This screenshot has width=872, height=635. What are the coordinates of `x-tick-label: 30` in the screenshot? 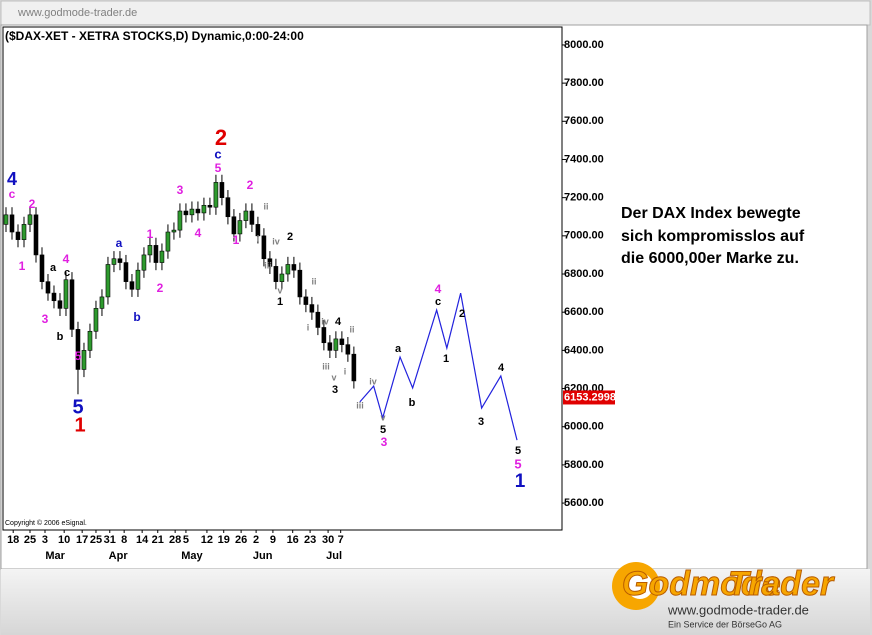 It's located at (328, 540).